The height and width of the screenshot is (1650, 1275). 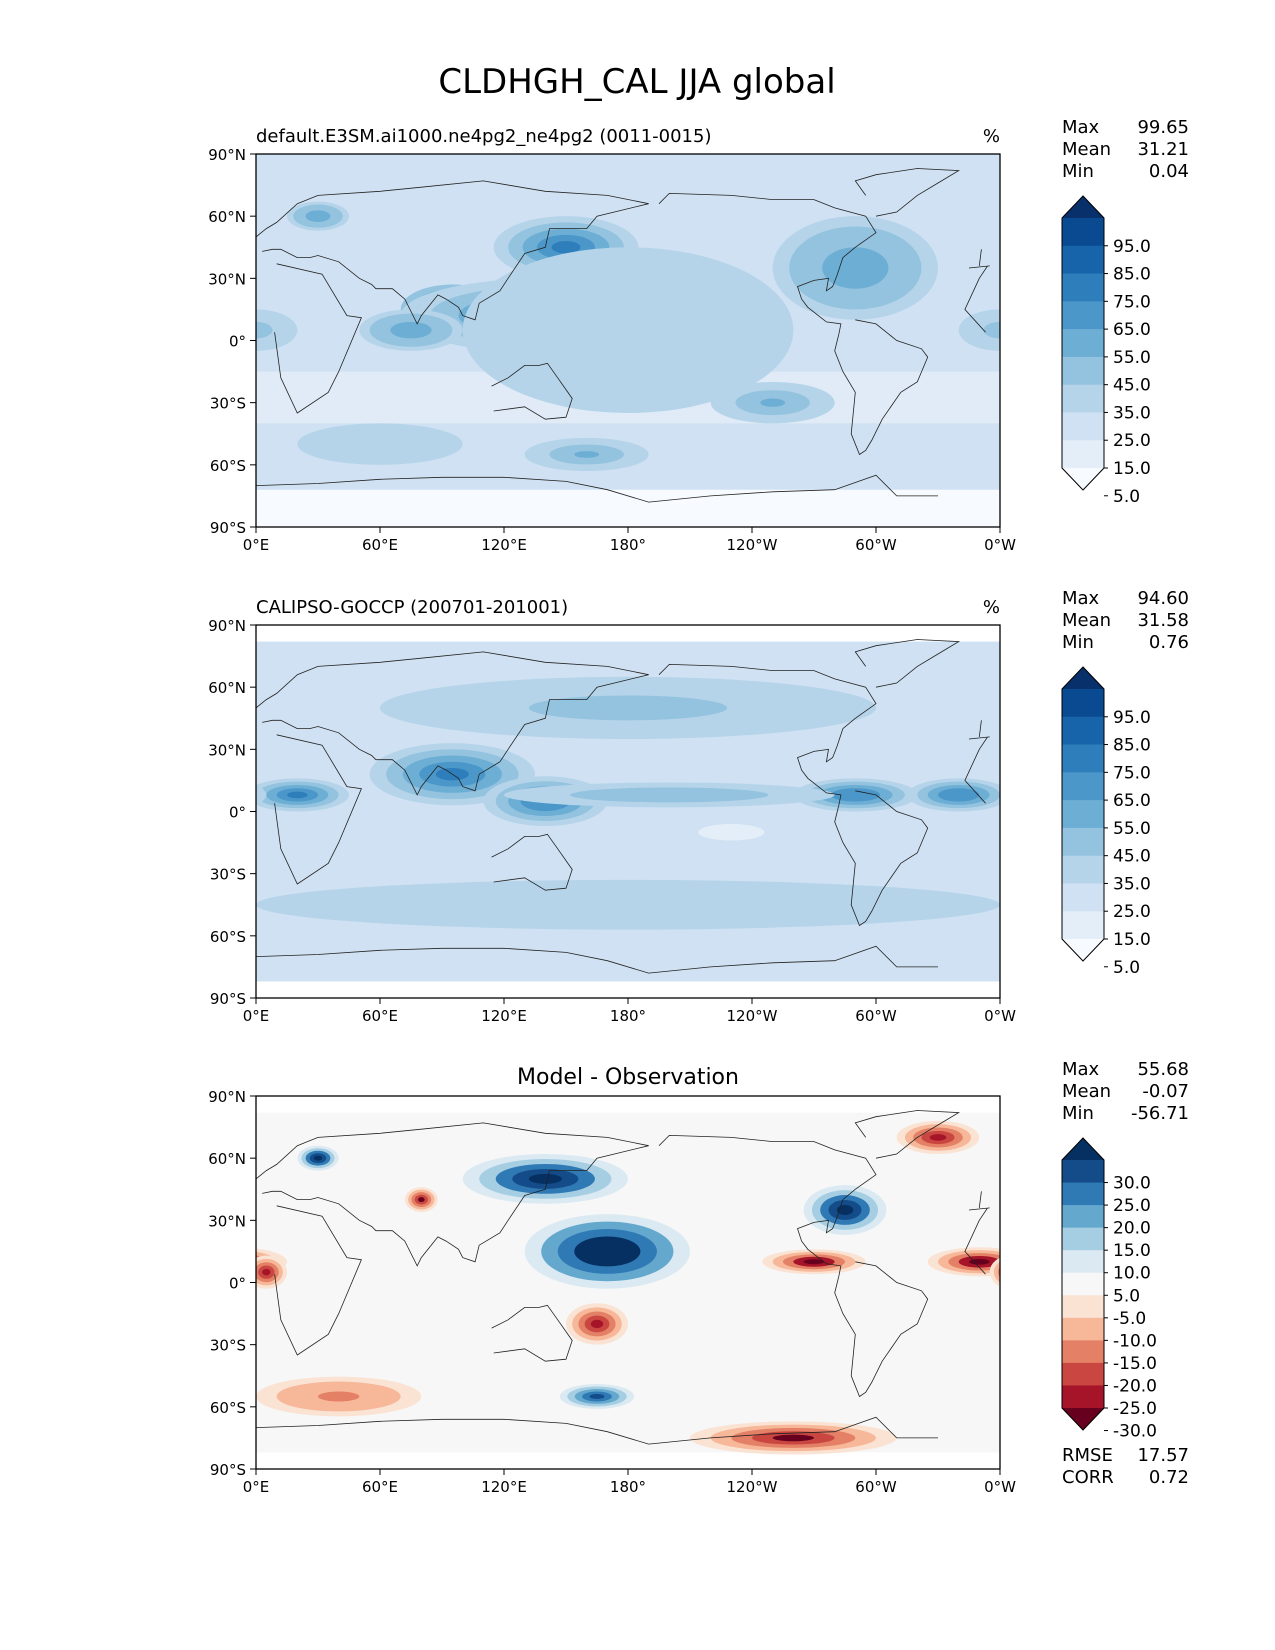 What do you see at coordinates (1132, 1229) in the screenshot?
I see `colorbar-label: 20.0` at bounding box center [1132, 1229].